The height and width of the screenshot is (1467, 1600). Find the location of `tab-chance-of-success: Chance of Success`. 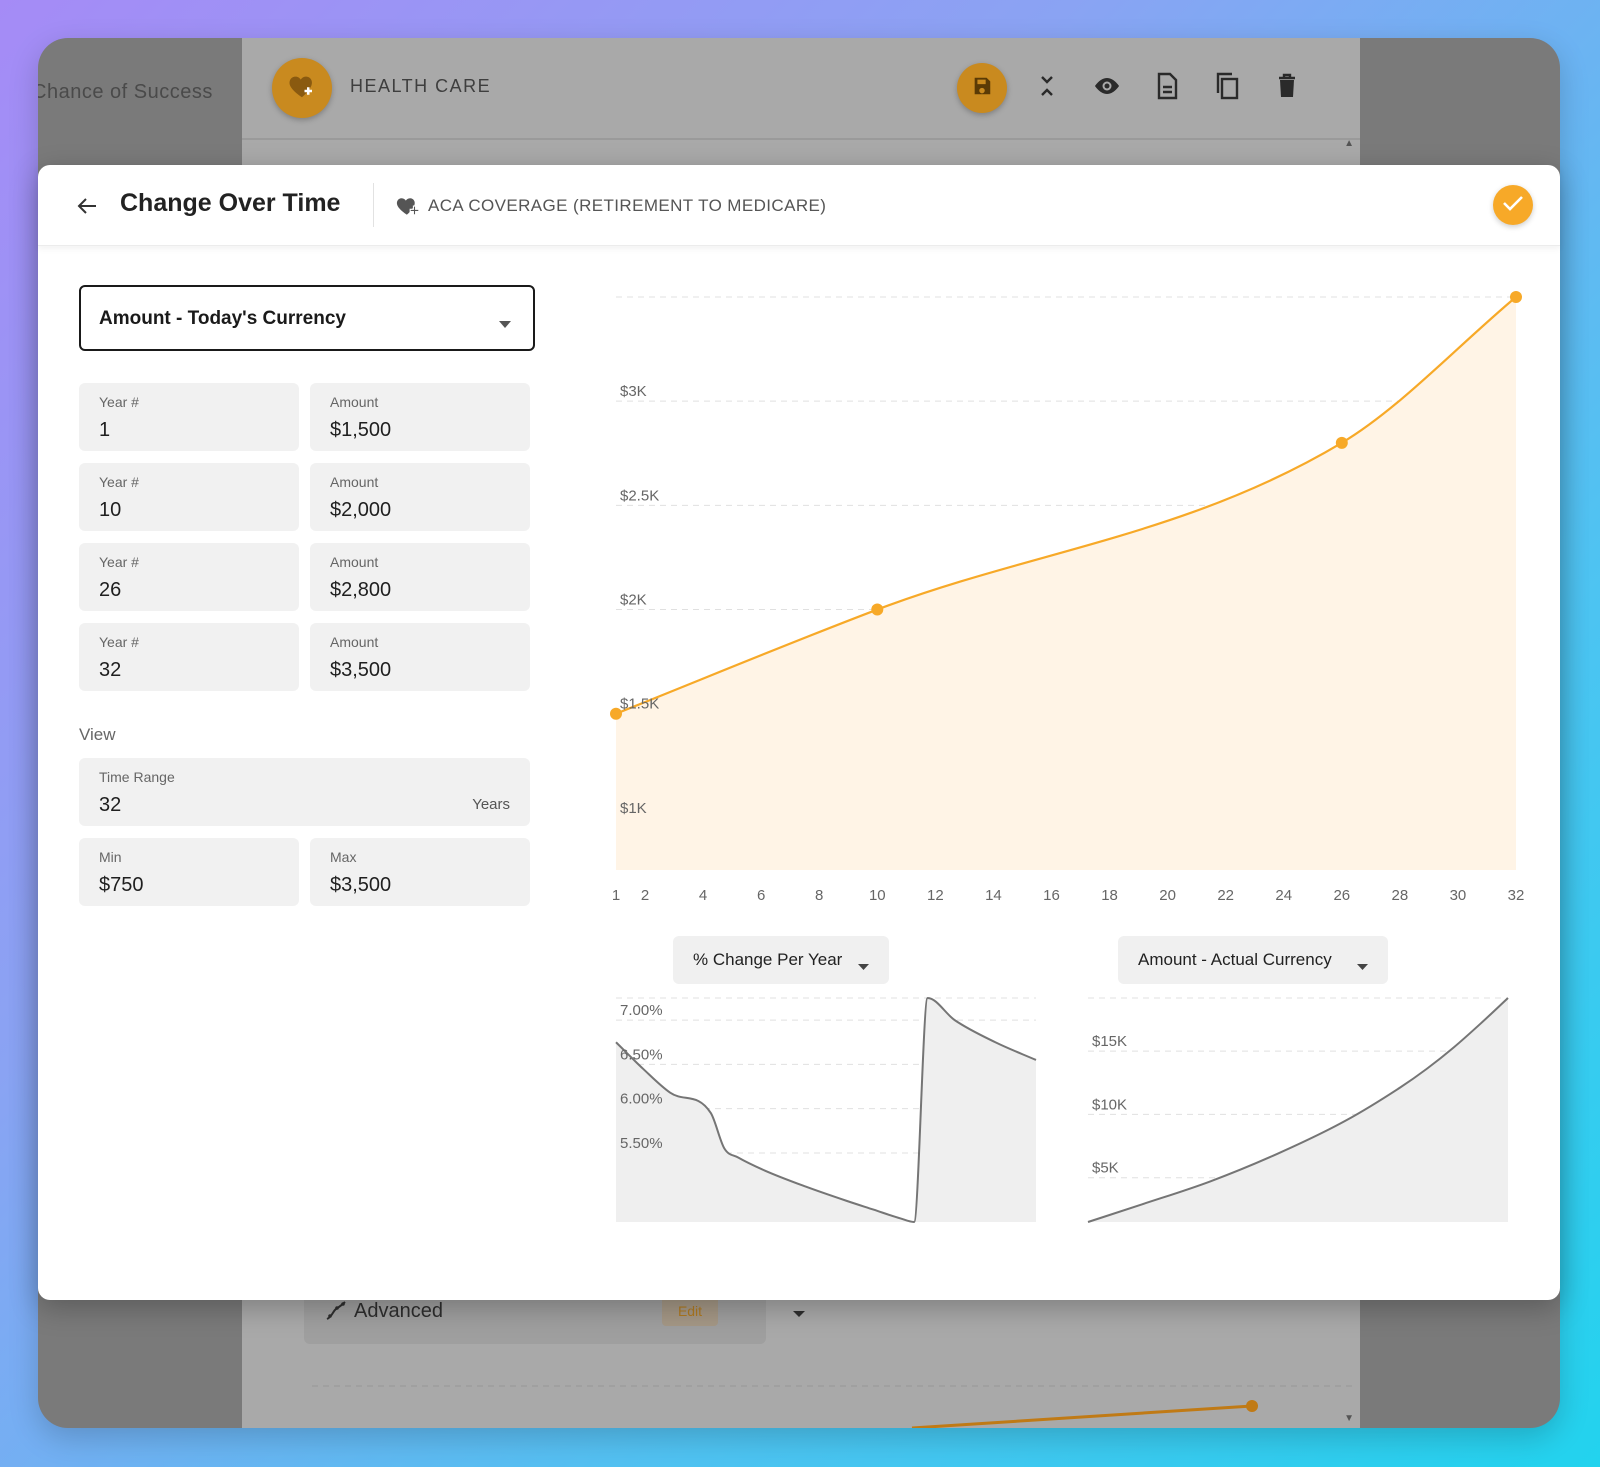

tab-chance-of-success: Chance of Success is located at coordinates (125, 92).